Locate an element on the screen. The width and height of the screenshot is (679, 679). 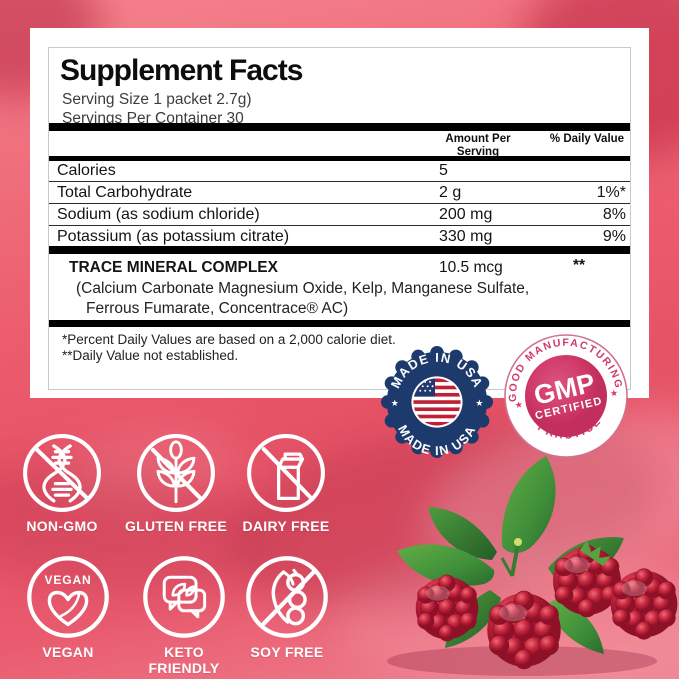
nutrient-dv: 9% is located at coordinates (614, 236).